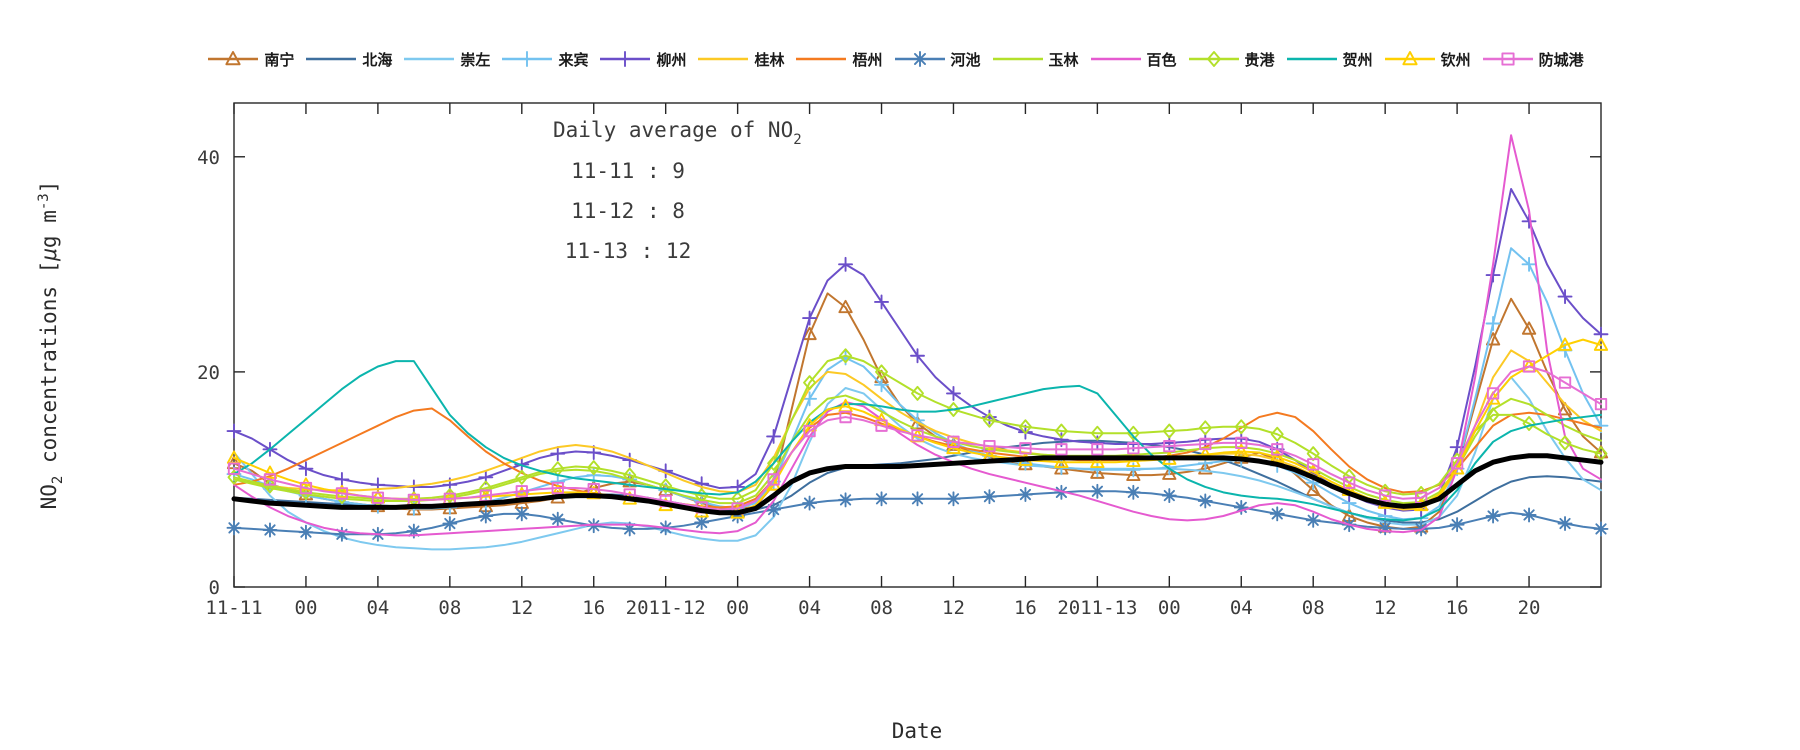 This screenshot has height=750, width=1800. What do you see at coordinates (917, 731) in the screenshot?
I see `x-axis-title: Date` at bounding box center [917, 731].